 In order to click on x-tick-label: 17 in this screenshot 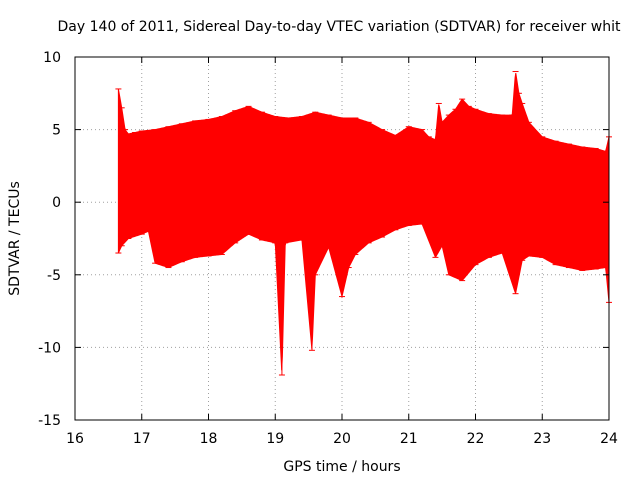, I will do `click(142, 439)`.